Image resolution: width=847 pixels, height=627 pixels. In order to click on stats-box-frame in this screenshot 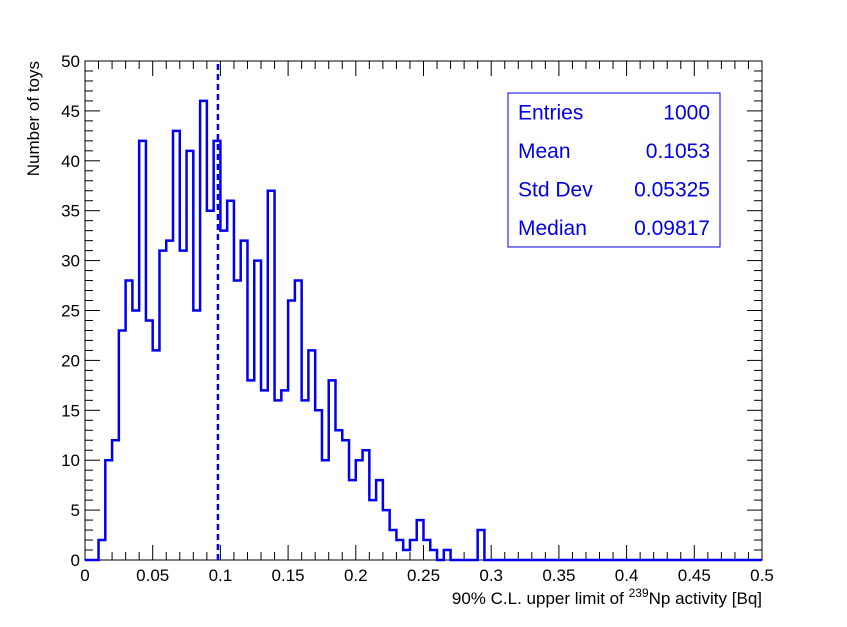, I will do `click(614, 170)`.